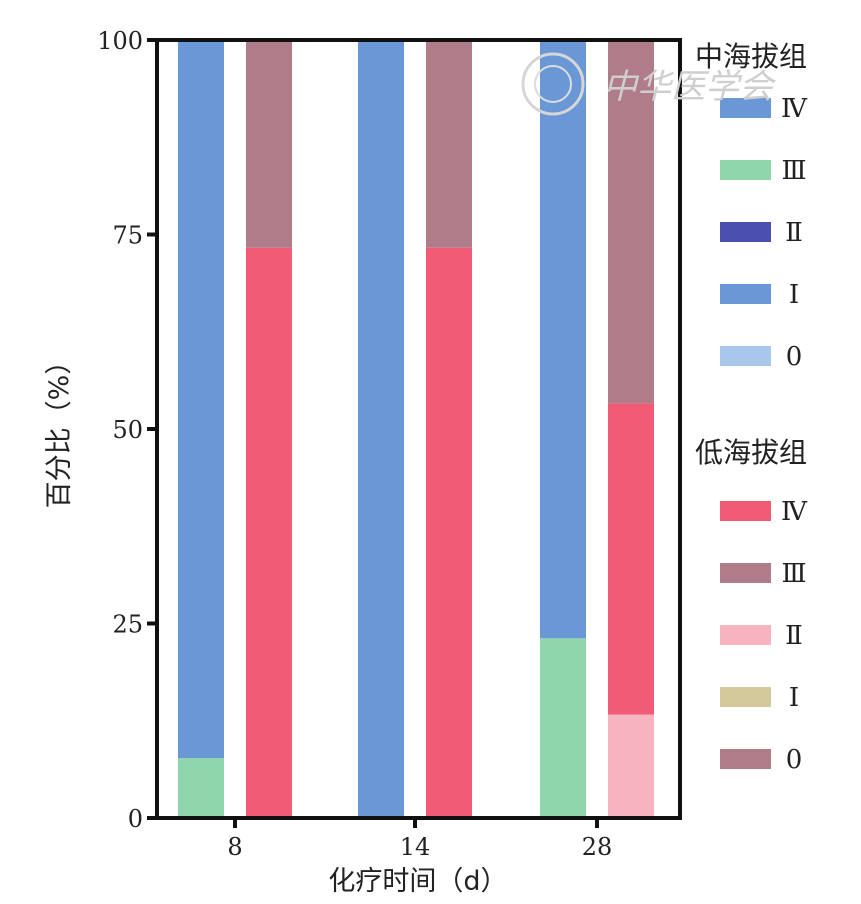 This screenshot has width=861, height=904. Describe the element at coordinates (449, 144) in the screenshot. I see `bar-segment-g1-s4-c1` at that location.